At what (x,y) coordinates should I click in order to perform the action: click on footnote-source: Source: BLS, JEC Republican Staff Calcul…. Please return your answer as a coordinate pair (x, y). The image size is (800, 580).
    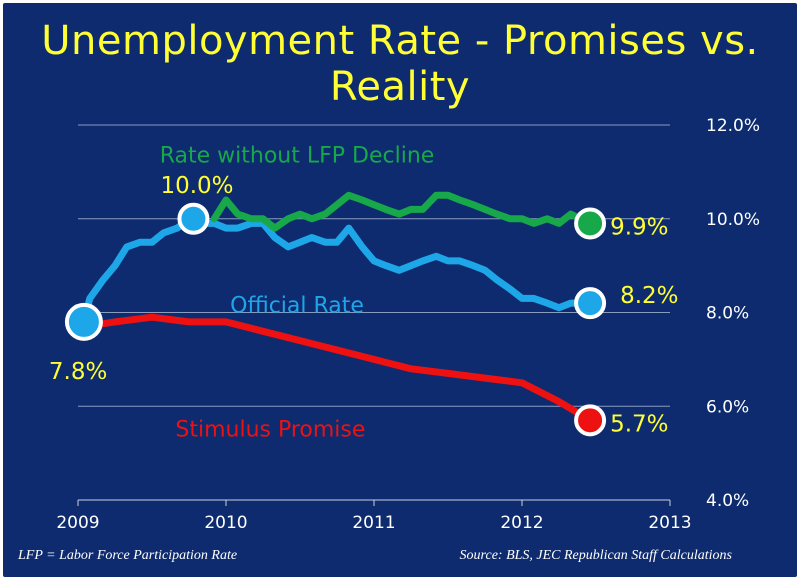
    Looking at the image, I should click on (595, 555).